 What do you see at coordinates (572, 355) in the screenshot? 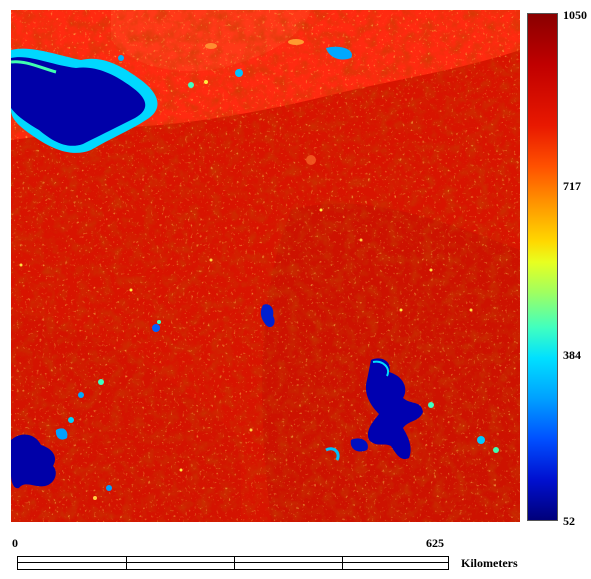
I see `colorbar-tick-label: 384` at bounding box center [572, 355].